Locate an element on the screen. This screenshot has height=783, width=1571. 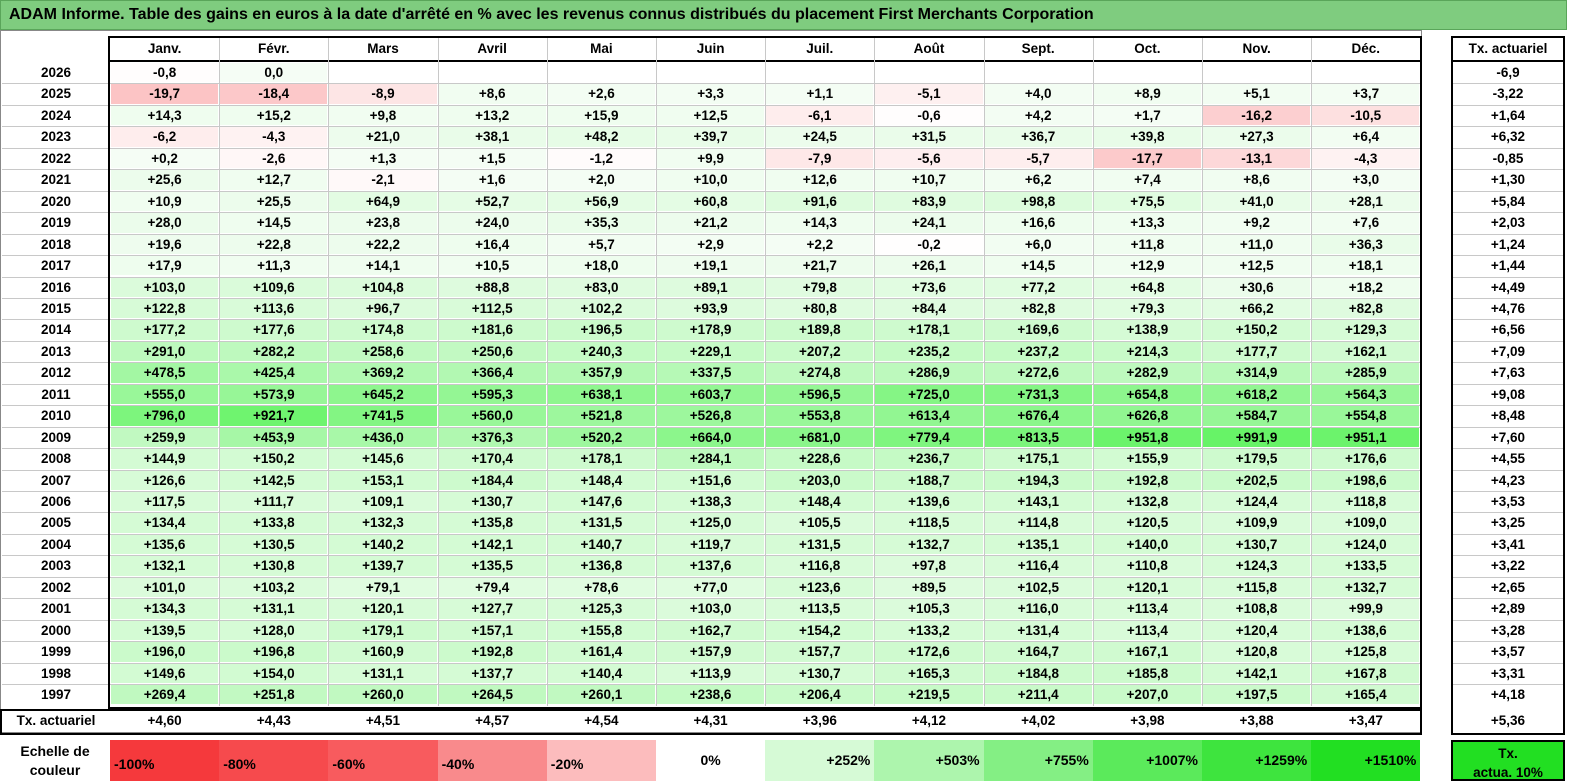
heatmap-cell: +125,8 is located at coordinates (1366, 652).